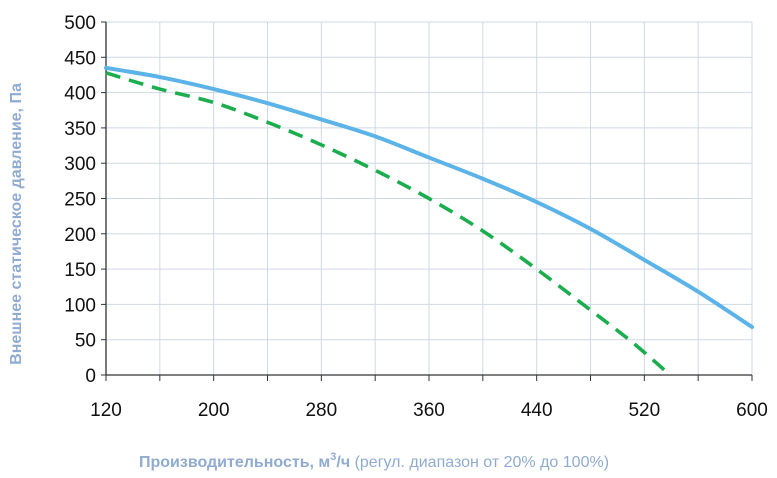 The height and width of the screenshot is (478, 777). I want to click on x-tick-label-200: 200, so click(214, 410).